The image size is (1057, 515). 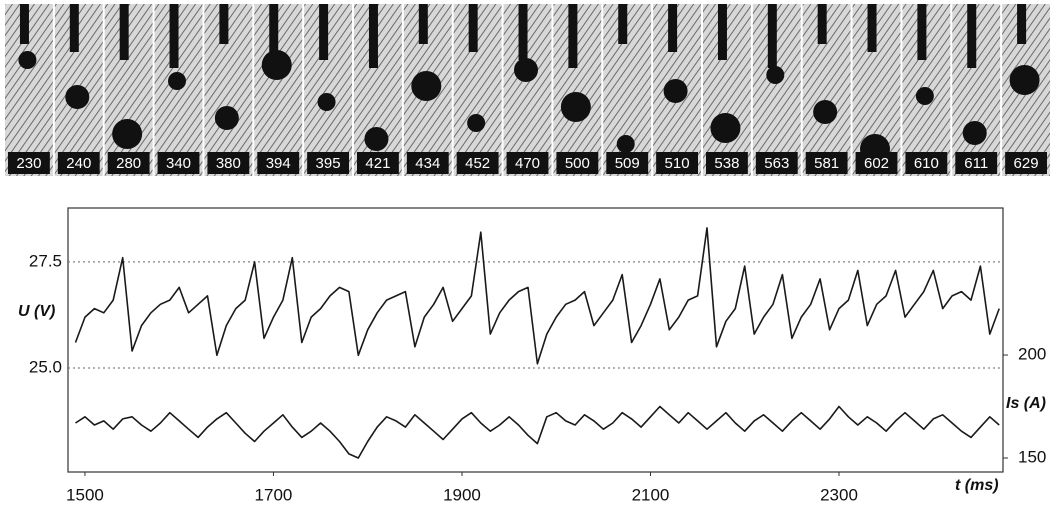 I want to click on video-frame: 602, so click(x=876, y=90).